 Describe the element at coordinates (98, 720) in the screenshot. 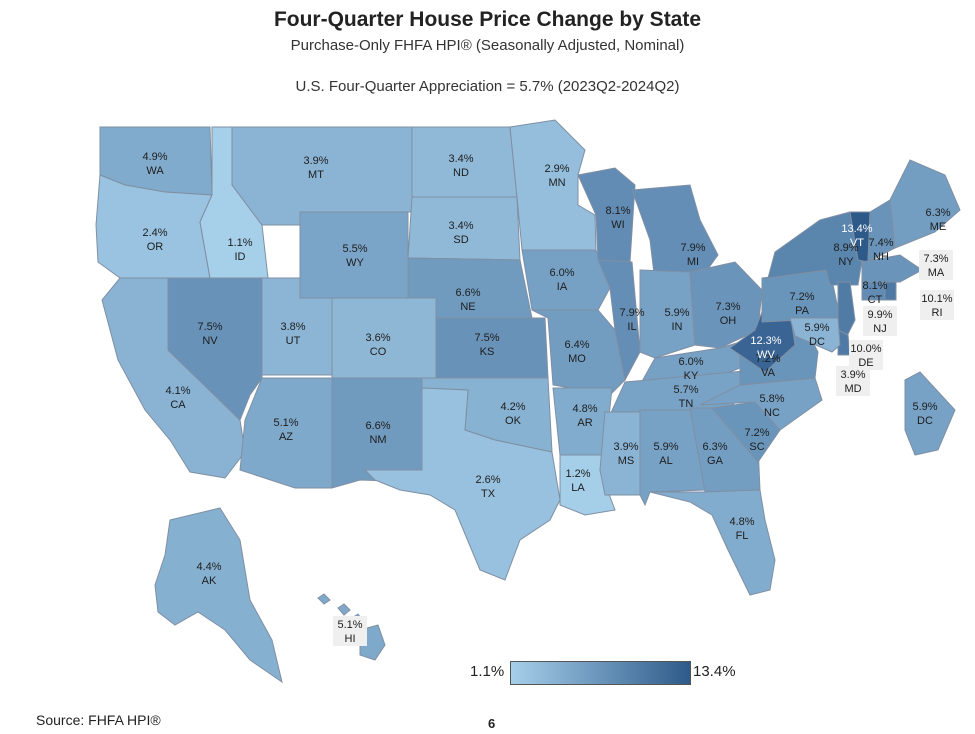

I see `source-note: Source: FHFA HPI®` at that location.